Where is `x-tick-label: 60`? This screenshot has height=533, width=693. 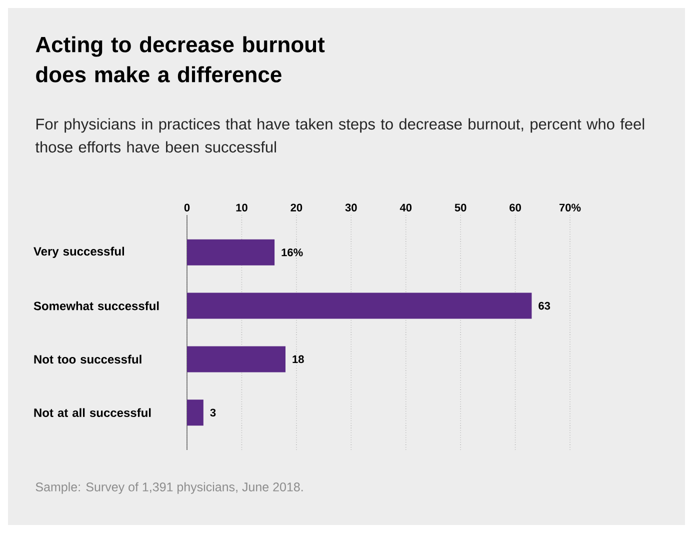 x-tick-label: 60 is located at coordinates (515, 208).